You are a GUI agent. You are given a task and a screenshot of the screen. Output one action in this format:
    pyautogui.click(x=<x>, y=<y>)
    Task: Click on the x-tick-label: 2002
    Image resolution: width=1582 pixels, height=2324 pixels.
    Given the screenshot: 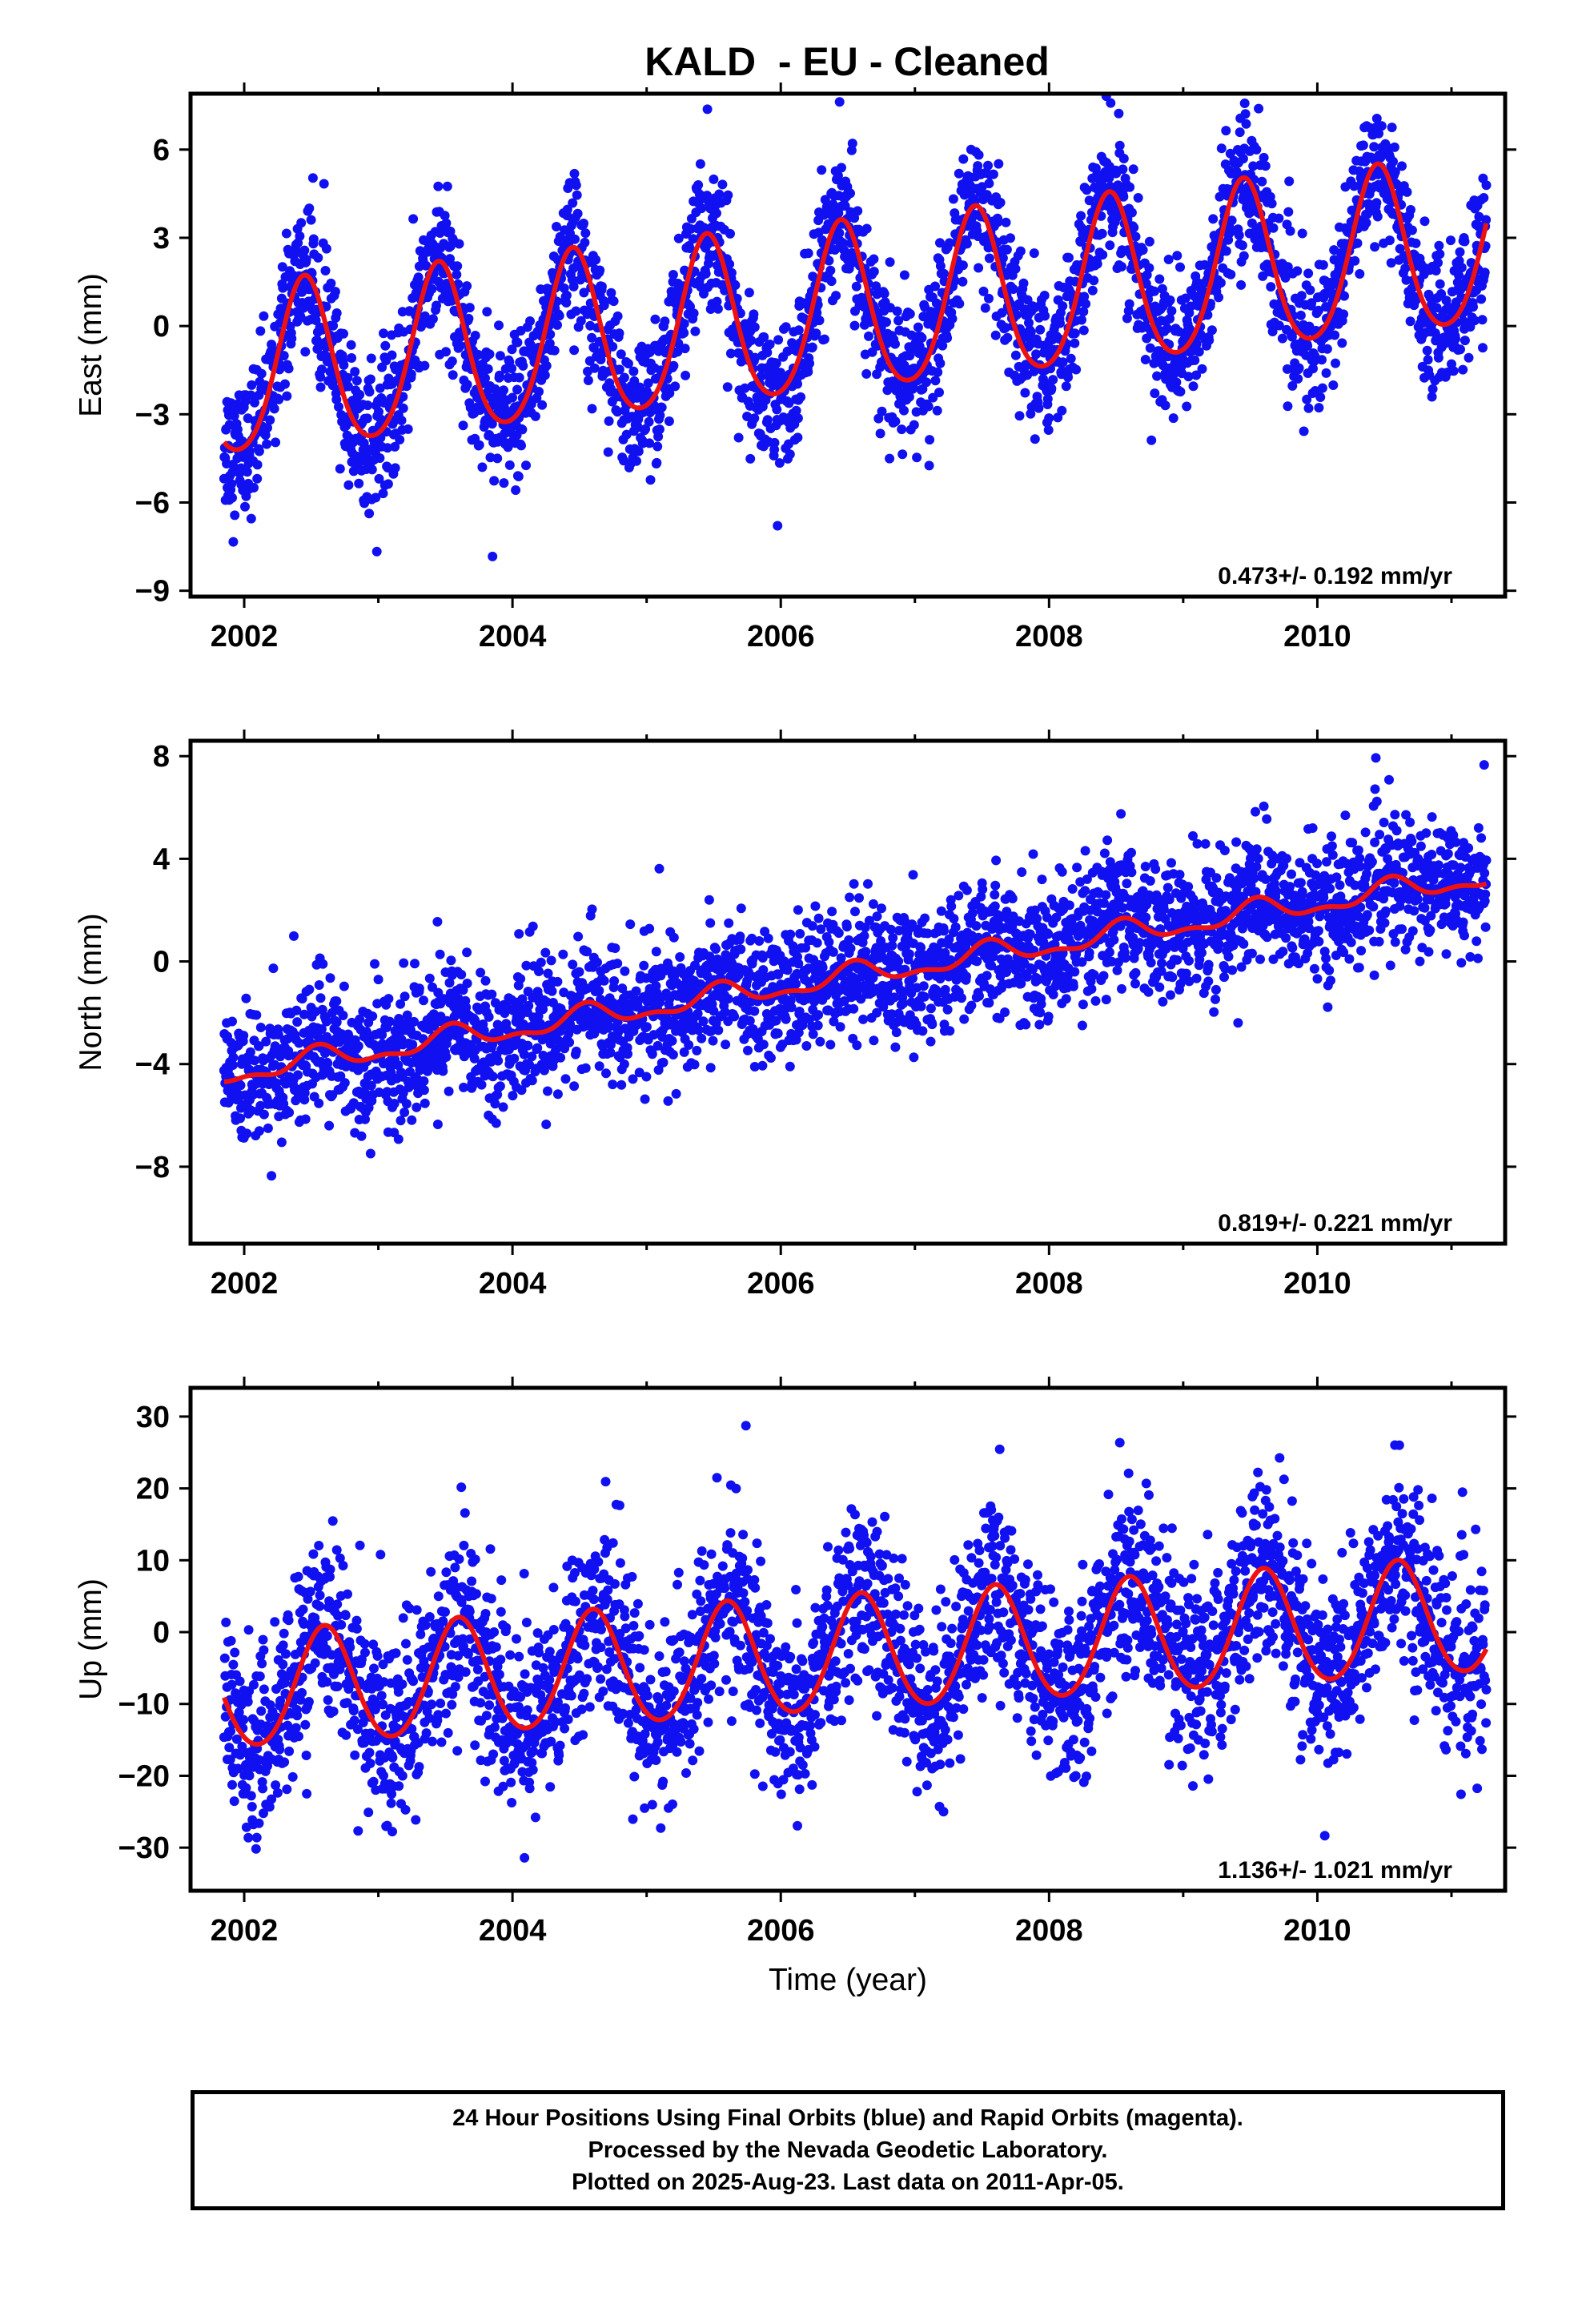 What is the action you would take?
    pyautogui.click(x=245, y=636)
    